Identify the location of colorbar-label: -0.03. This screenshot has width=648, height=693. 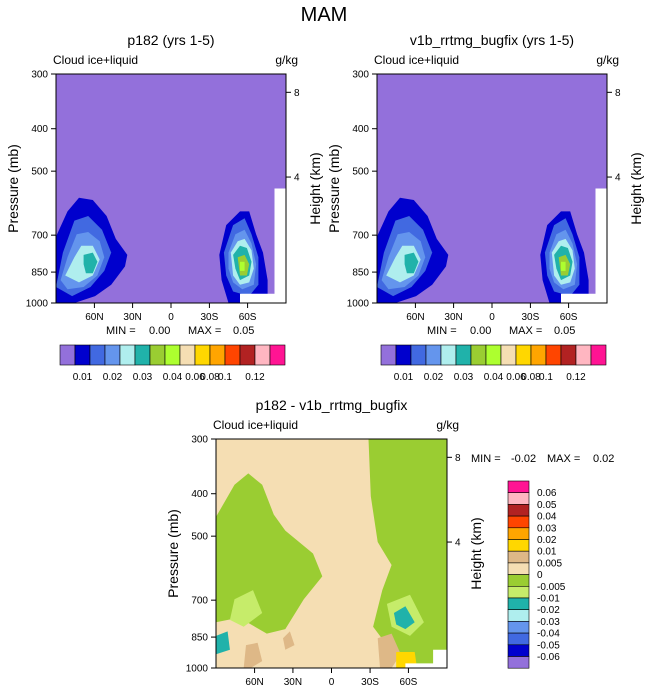
(548, 622).